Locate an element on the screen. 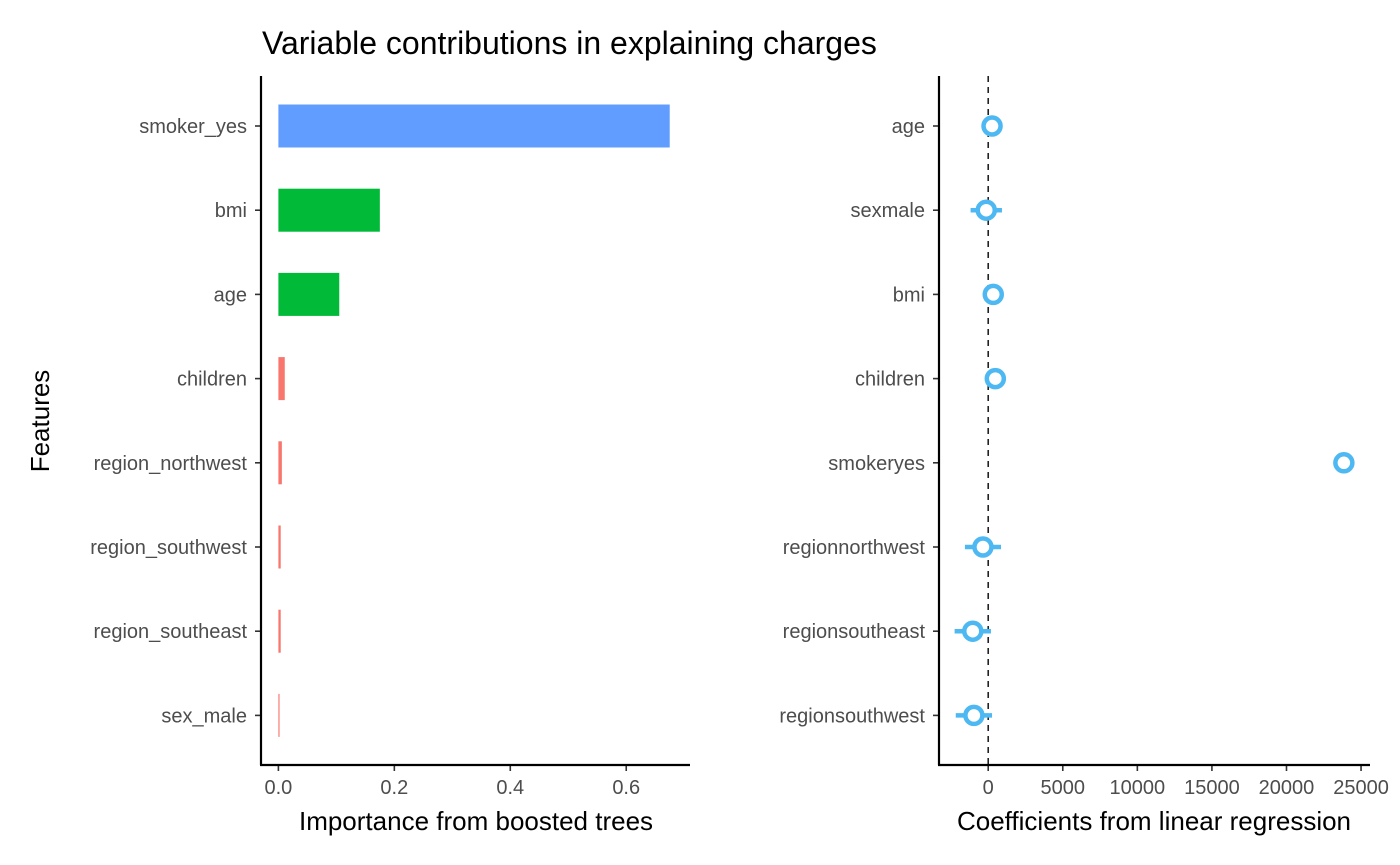 This screenshot has width=1400, height=865. coefficient-label-bmi: bmi is located at coordinates (909, 295).